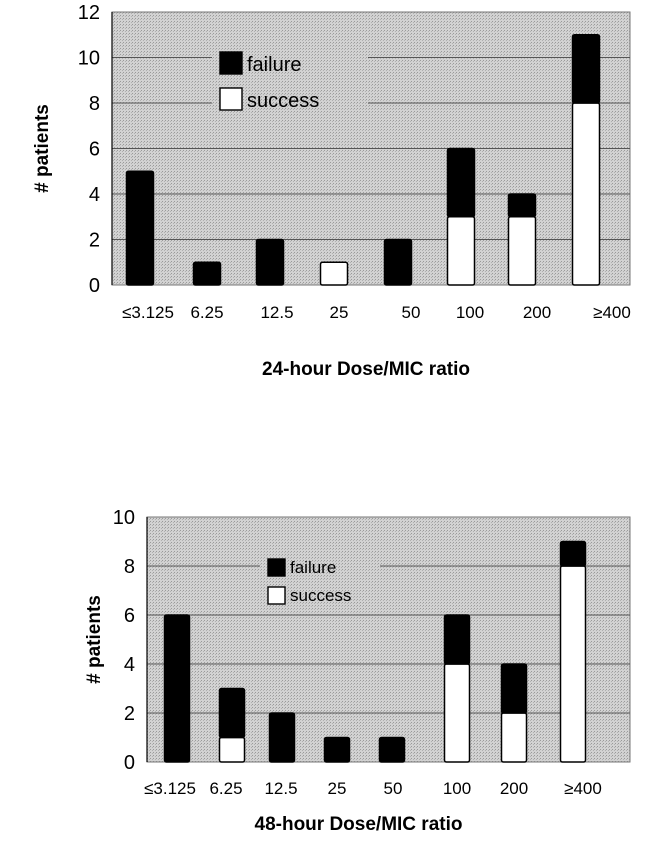  Describe the element at coordinates (276, 567) in the screenshot. I see `chart2-legend-swatch-failure` at that location.